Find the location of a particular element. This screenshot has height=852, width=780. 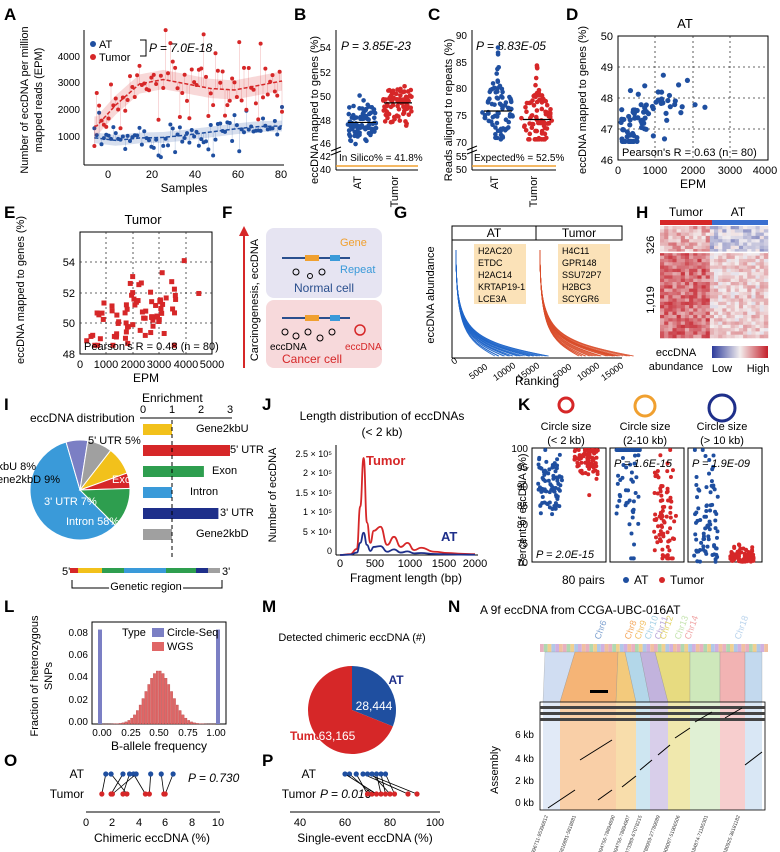

f-cancer: Cancer cell is located at coordinates (312, 359).